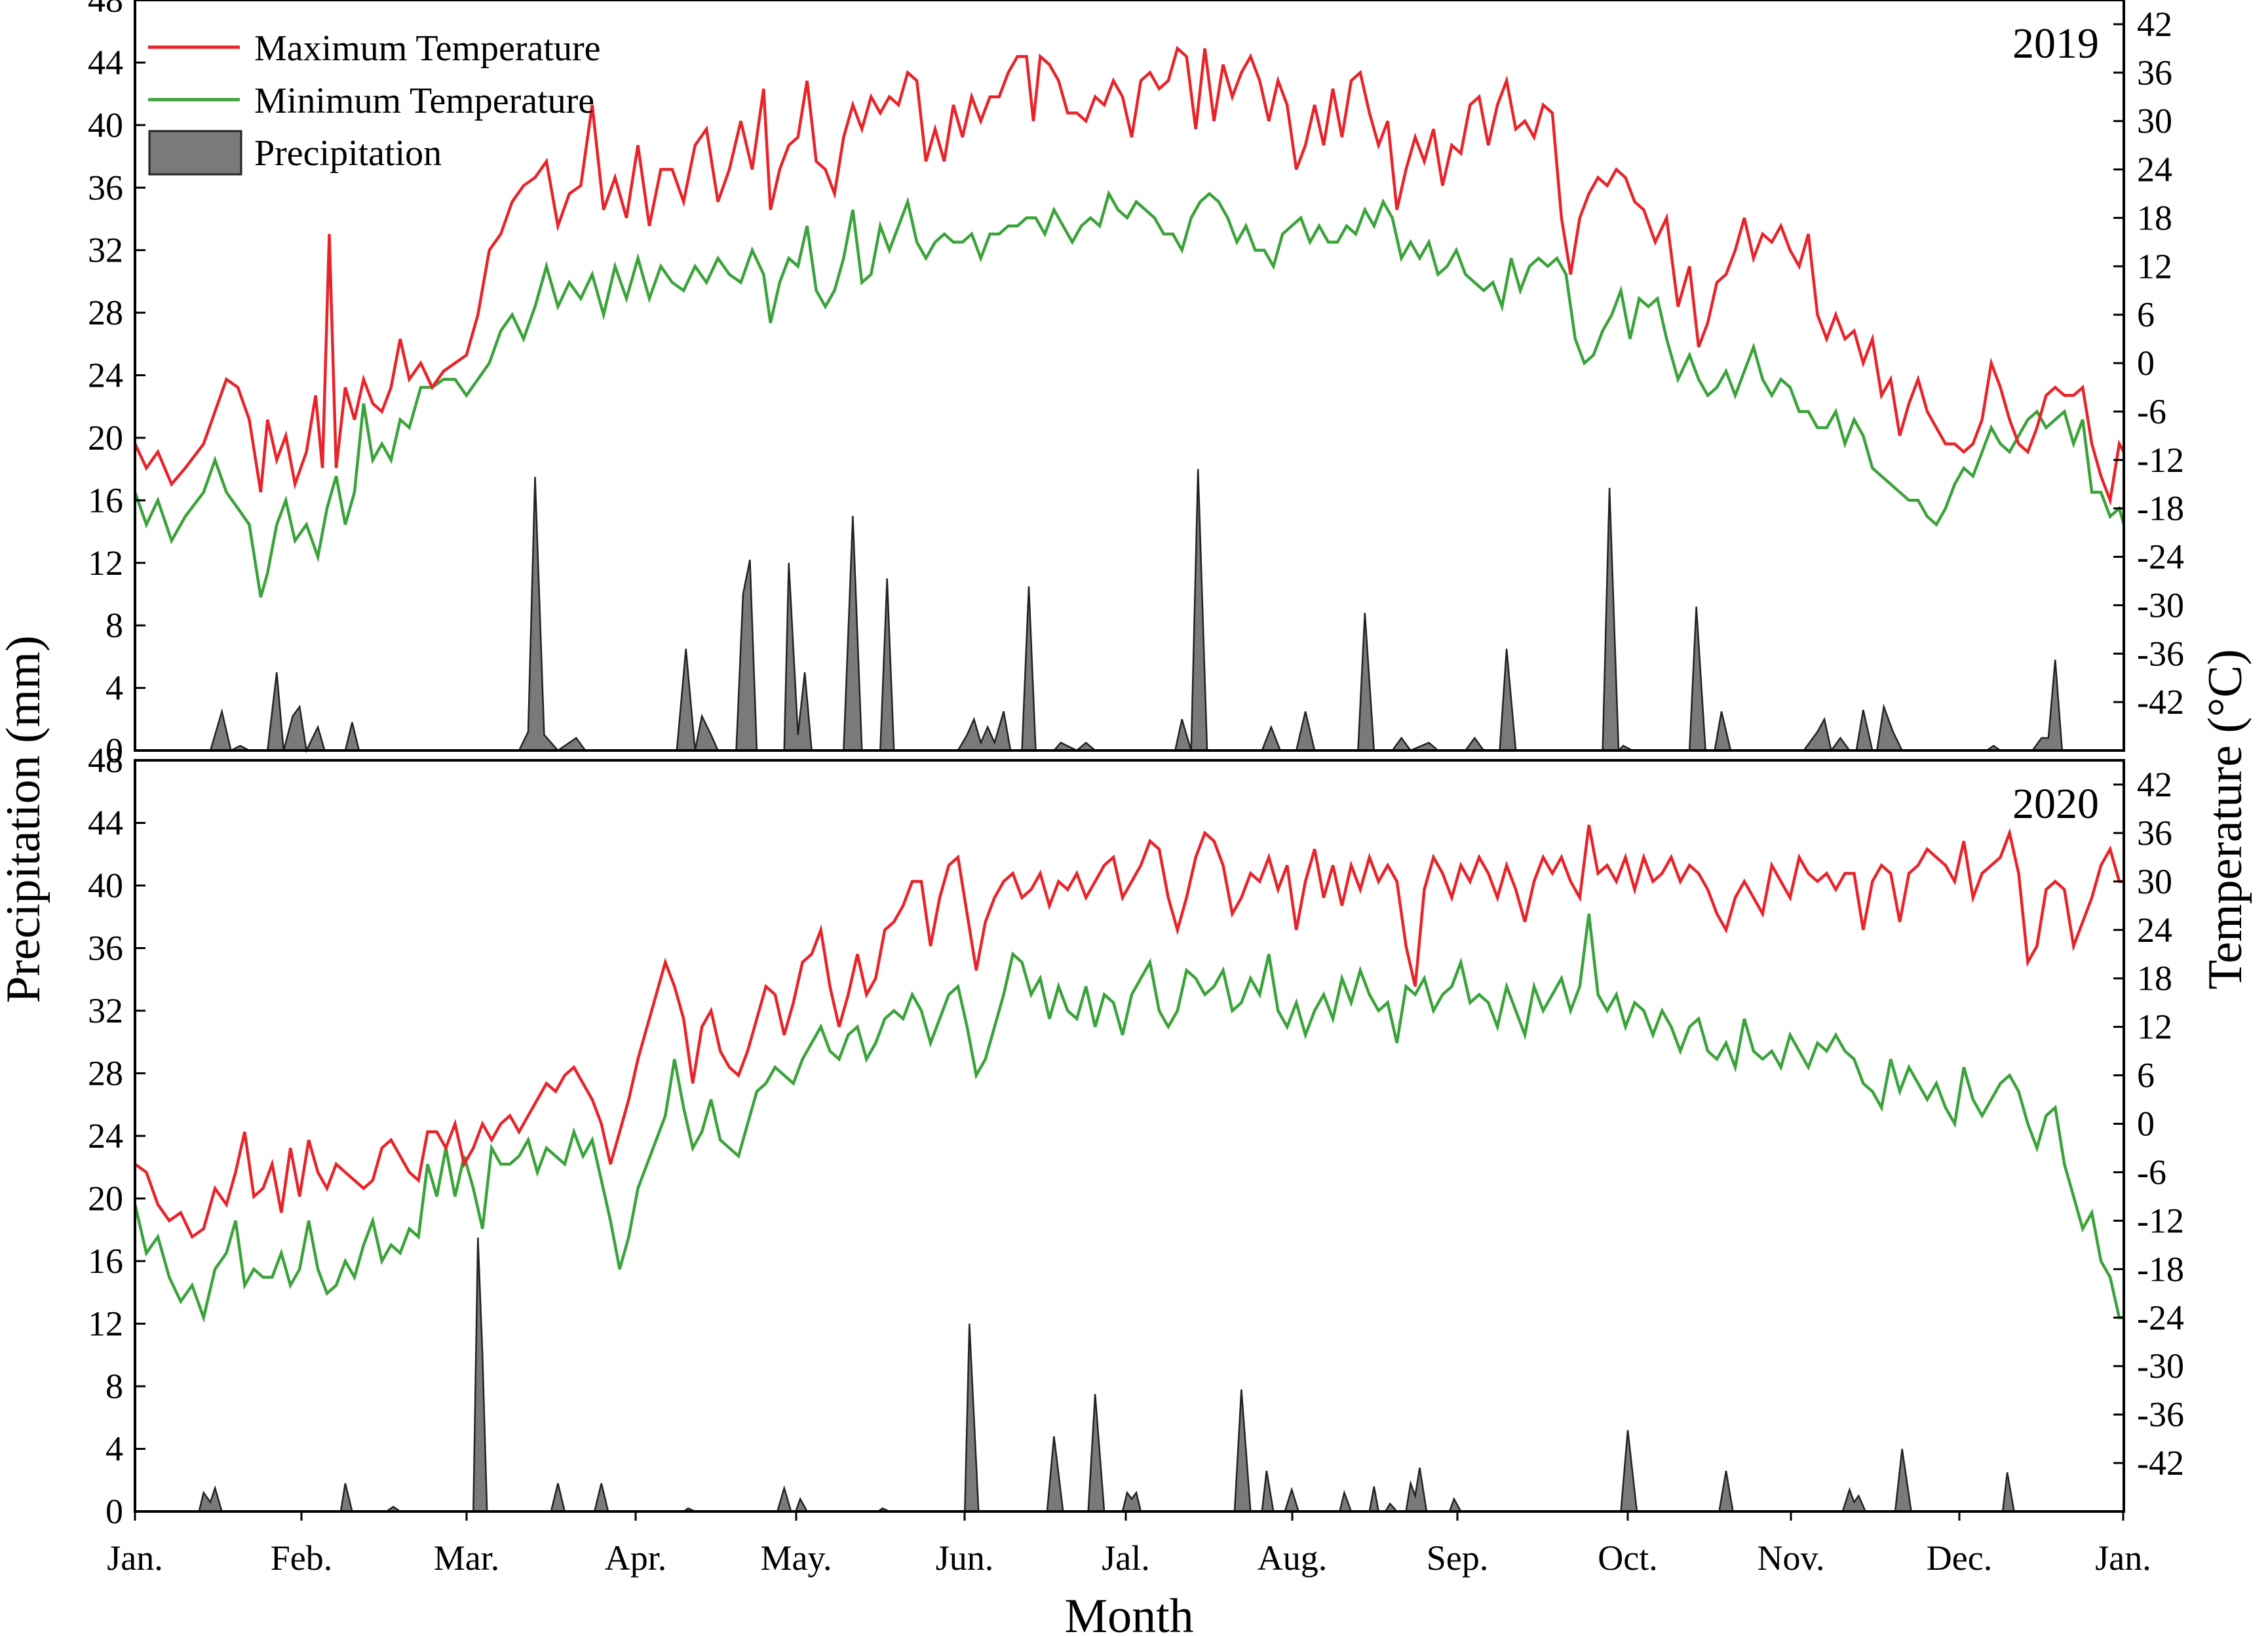 The image size is (2268, 1636). What do you see at coordinates (965, 1558) in the screenshot?
I see `month-tick-label: Jun.` at bounding box center [965, 1558].